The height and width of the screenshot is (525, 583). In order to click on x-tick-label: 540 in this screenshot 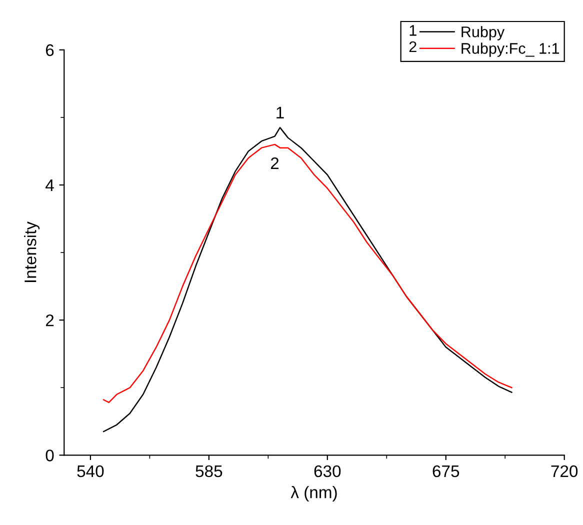, I will do `click(90, 471)`.